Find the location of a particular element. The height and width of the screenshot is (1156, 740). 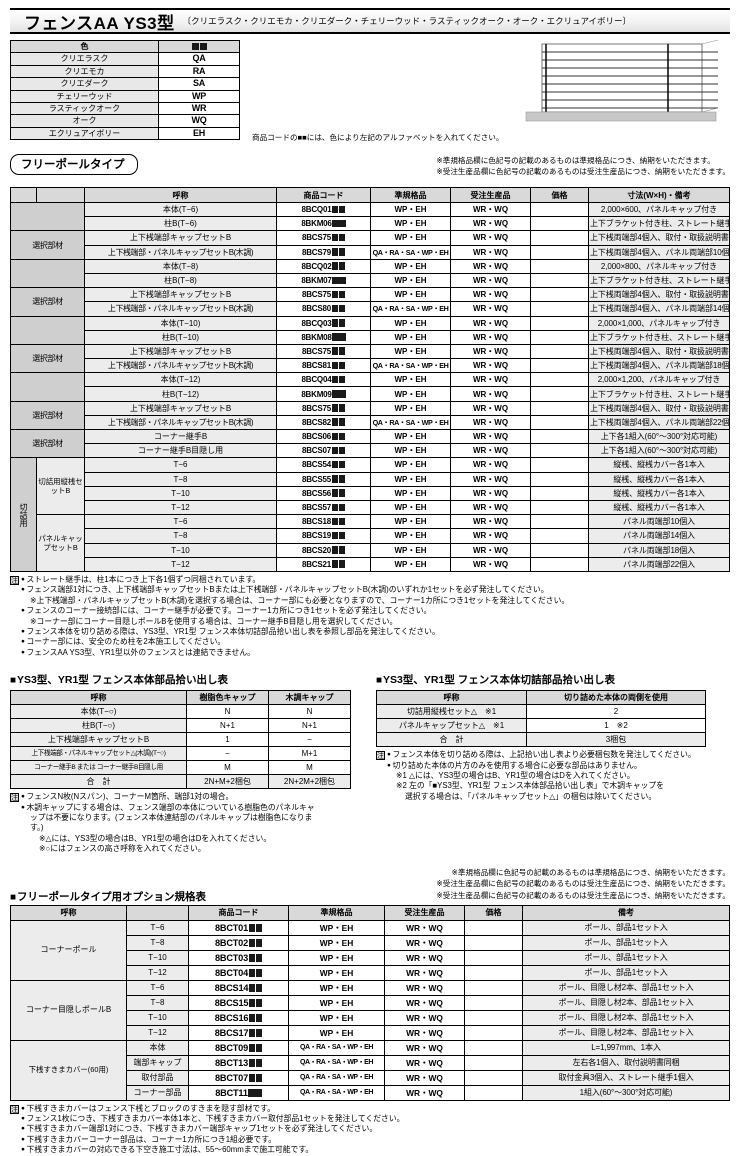

col-remark: 備考 is located at coordinates (626, 912).